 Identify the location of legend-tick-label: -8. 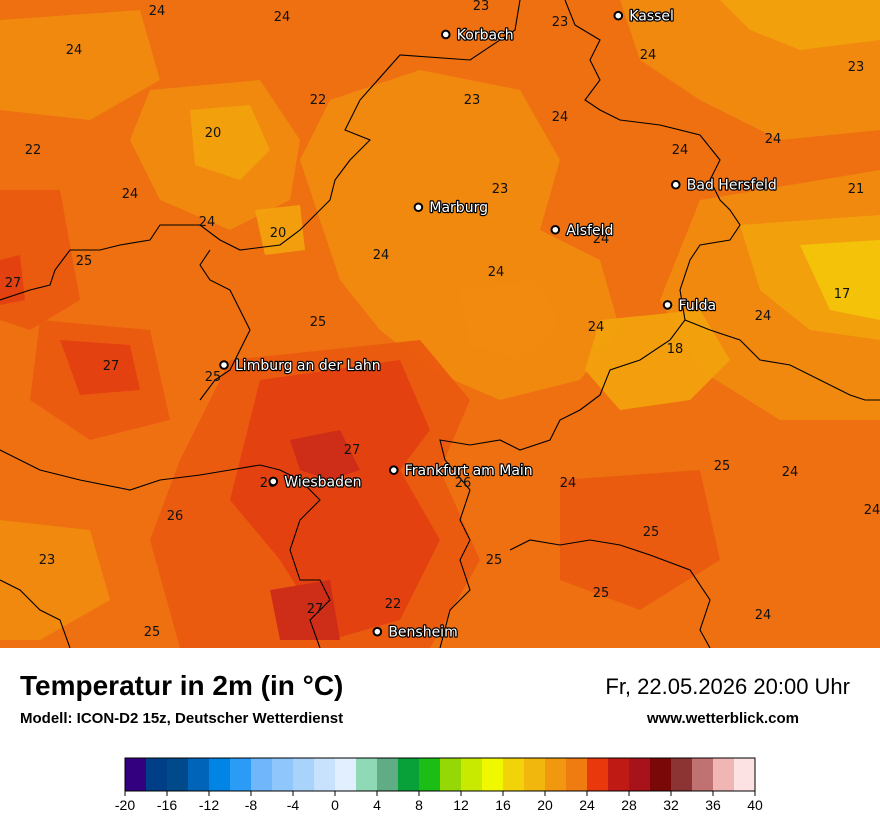
(251, 805).